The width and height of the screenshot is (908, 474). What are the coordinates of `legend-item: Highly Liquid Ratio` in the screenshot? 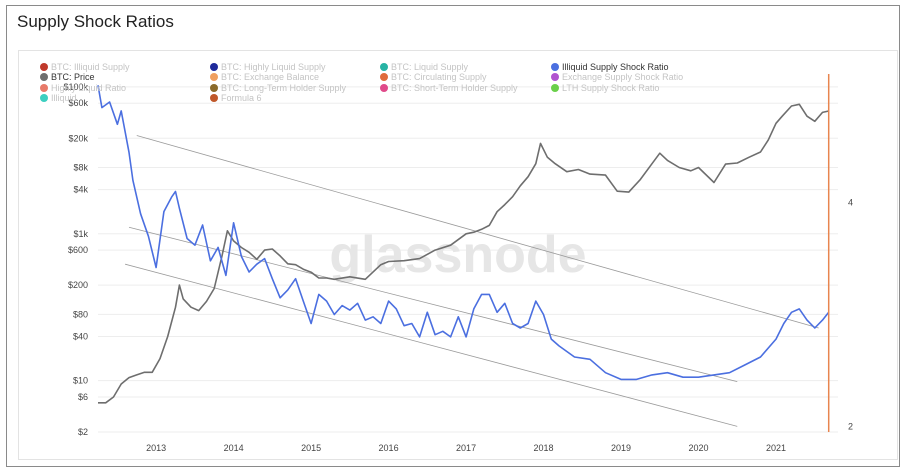 It's located at (83, 88).